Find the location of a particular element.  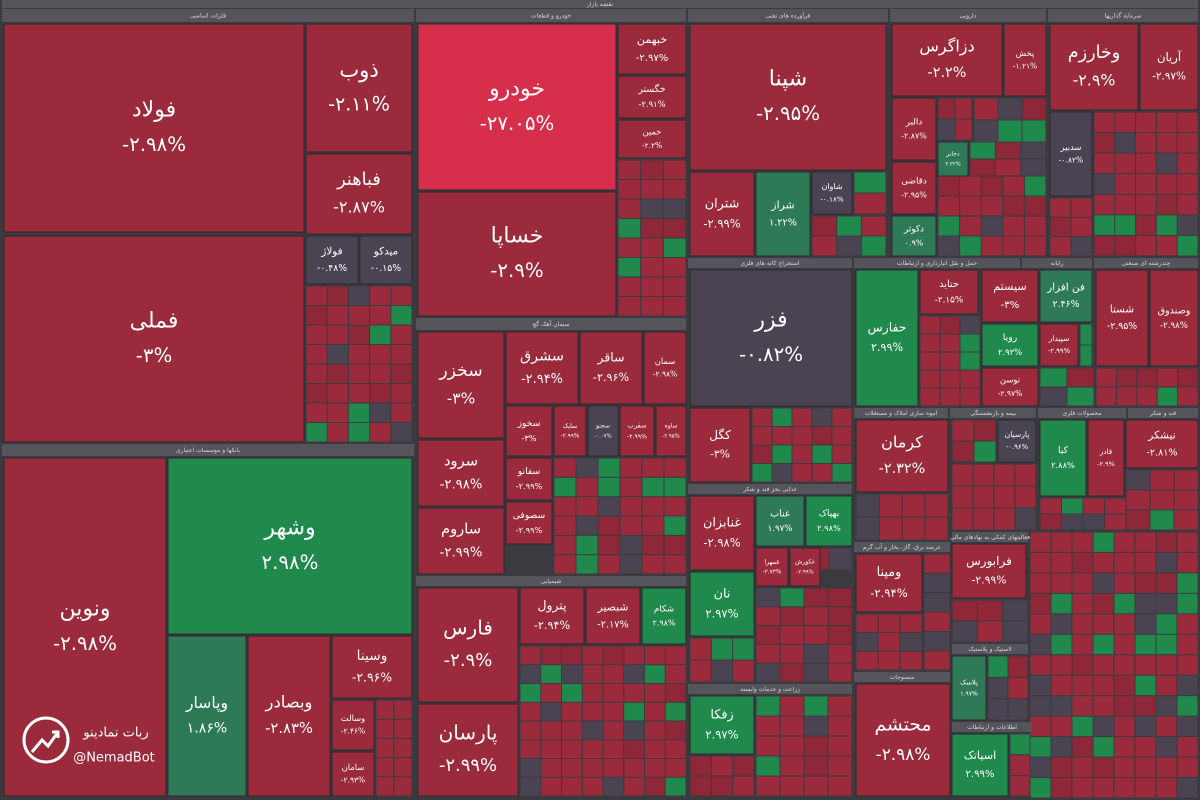

tile-change: ۲.۹۷% is located at coordinates (721, 735).